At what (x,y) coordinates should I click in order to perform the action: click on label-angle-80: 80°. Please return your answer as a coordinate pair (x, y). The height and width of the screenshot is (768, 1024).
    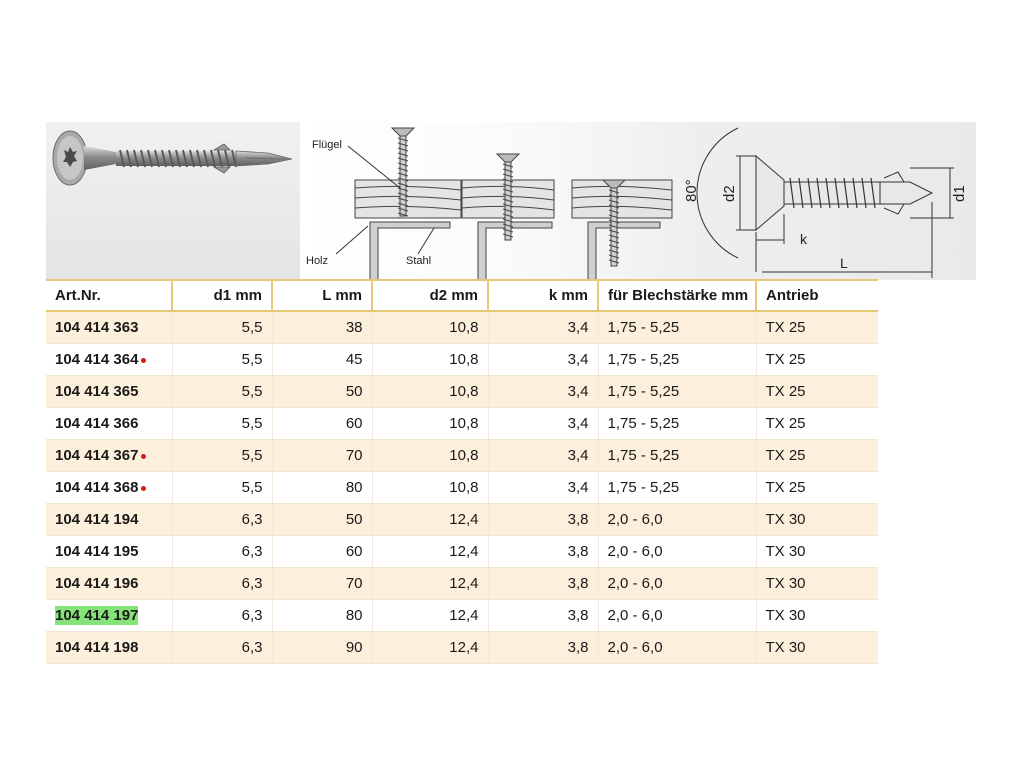
    Looking at the image, I should click on (691, 190).